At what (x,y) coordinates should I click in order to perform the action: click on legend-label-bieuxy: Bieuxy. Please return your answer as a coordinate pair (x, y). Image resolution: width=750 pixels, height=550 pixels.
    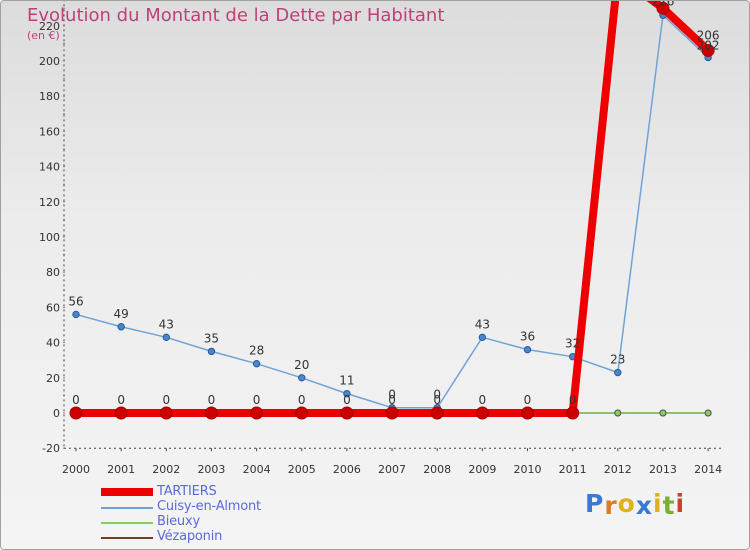
    Looking at the image, I should click on (178, 521).